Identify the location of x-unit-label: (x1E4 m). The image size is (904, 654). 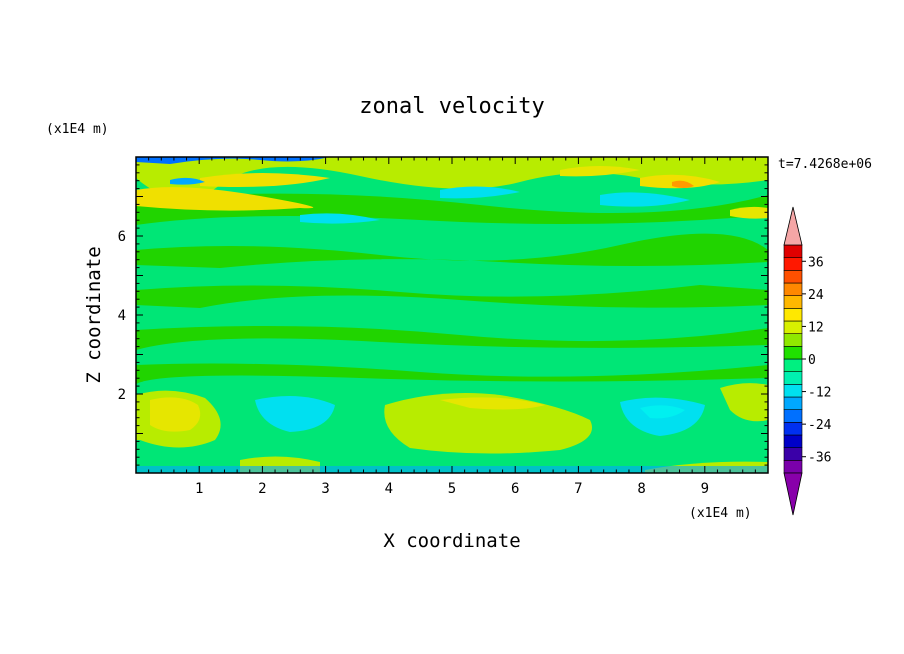
(720, 513).